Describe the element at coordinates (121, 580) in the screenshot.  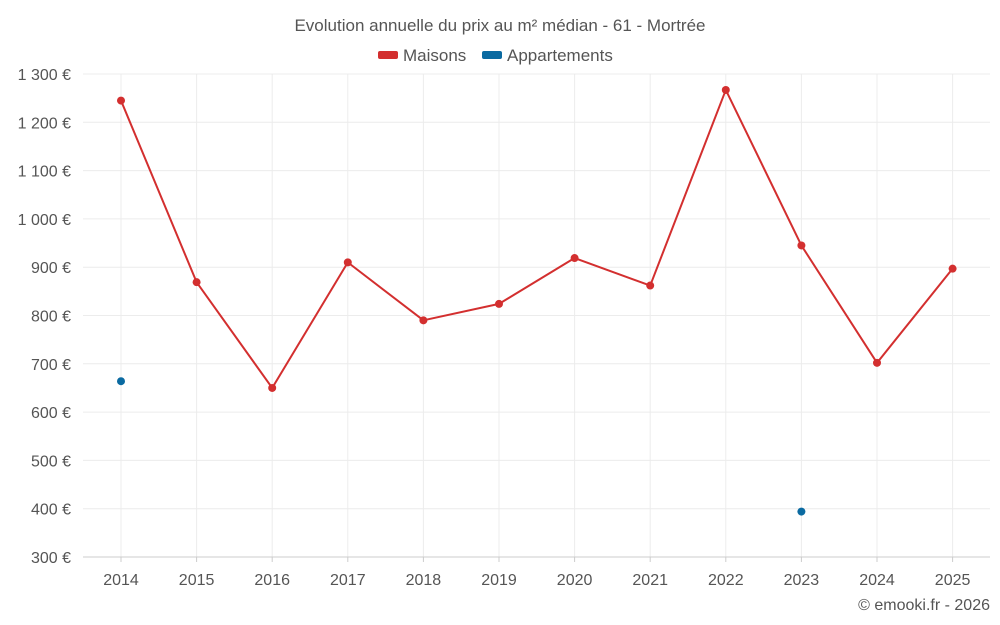
I see `x-tick-label: 2014` at that location.